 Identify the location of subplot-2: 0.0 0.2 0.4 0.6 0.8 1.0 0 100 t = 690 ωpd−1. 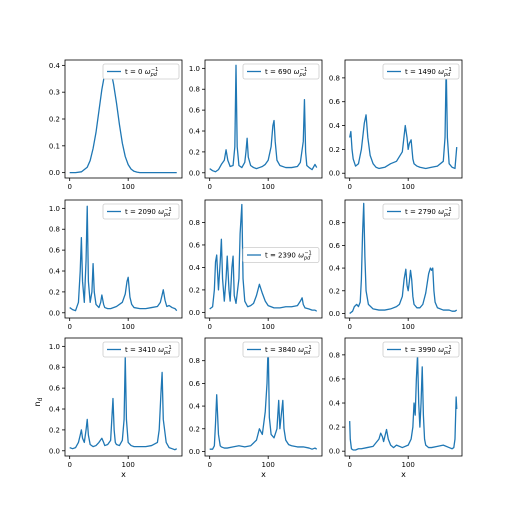
(256, 125).